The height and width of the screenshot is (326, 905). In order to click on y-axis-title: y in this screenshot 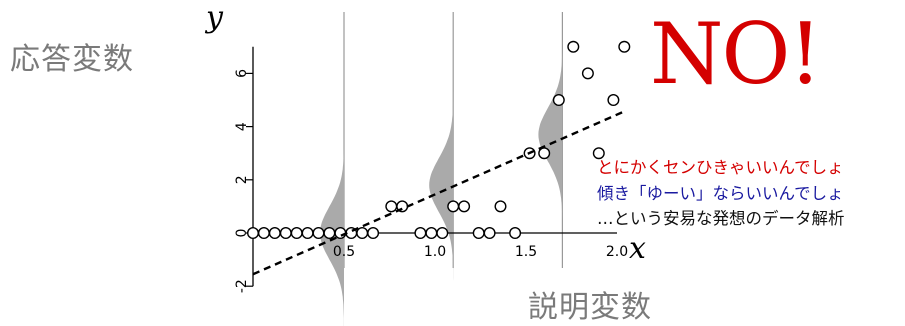, I will do `click(214, 17)`.